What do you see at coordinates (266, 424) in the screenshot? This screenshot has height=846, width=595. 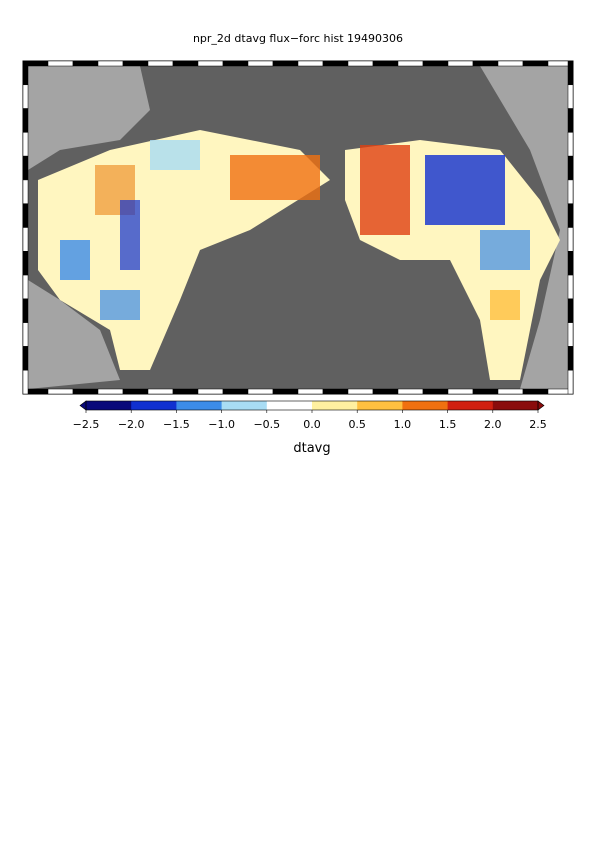 I see `colorbar-tick-label: −0.5` at bounding box center [266, 424].